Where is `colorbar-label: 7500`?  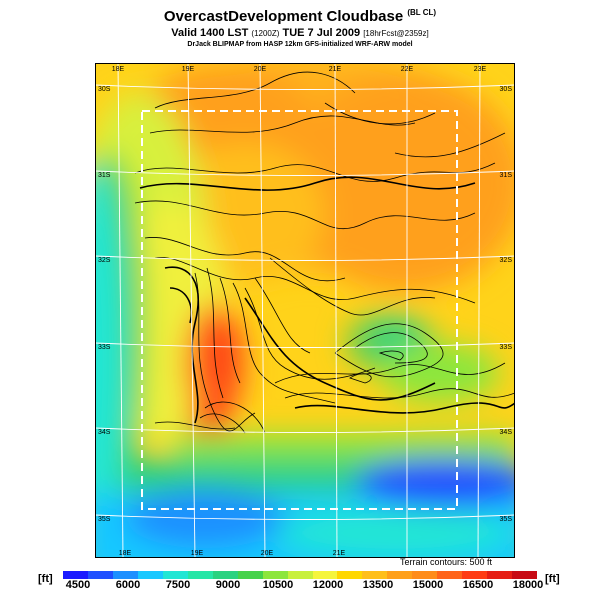 colorbar-label: 7500 is located at coordinates (178, 585).